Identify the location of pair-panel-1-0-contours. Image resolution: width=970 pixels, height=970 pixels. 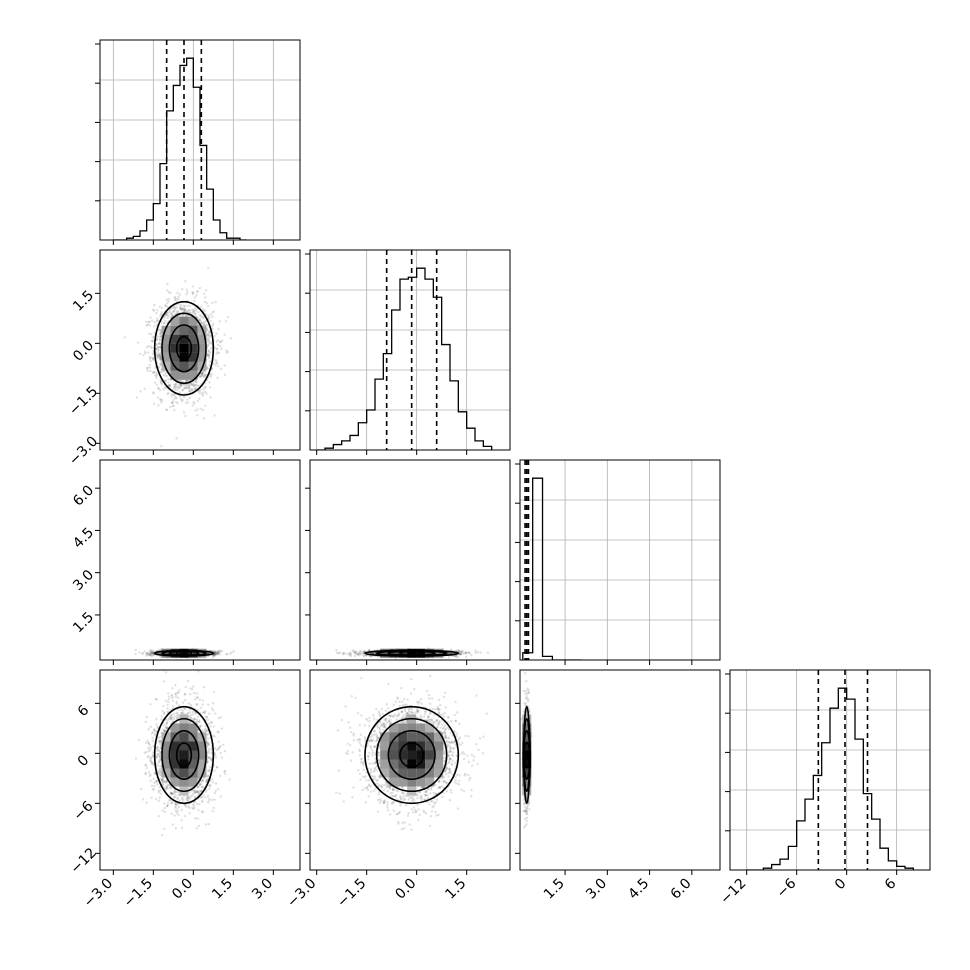
(184, 348).